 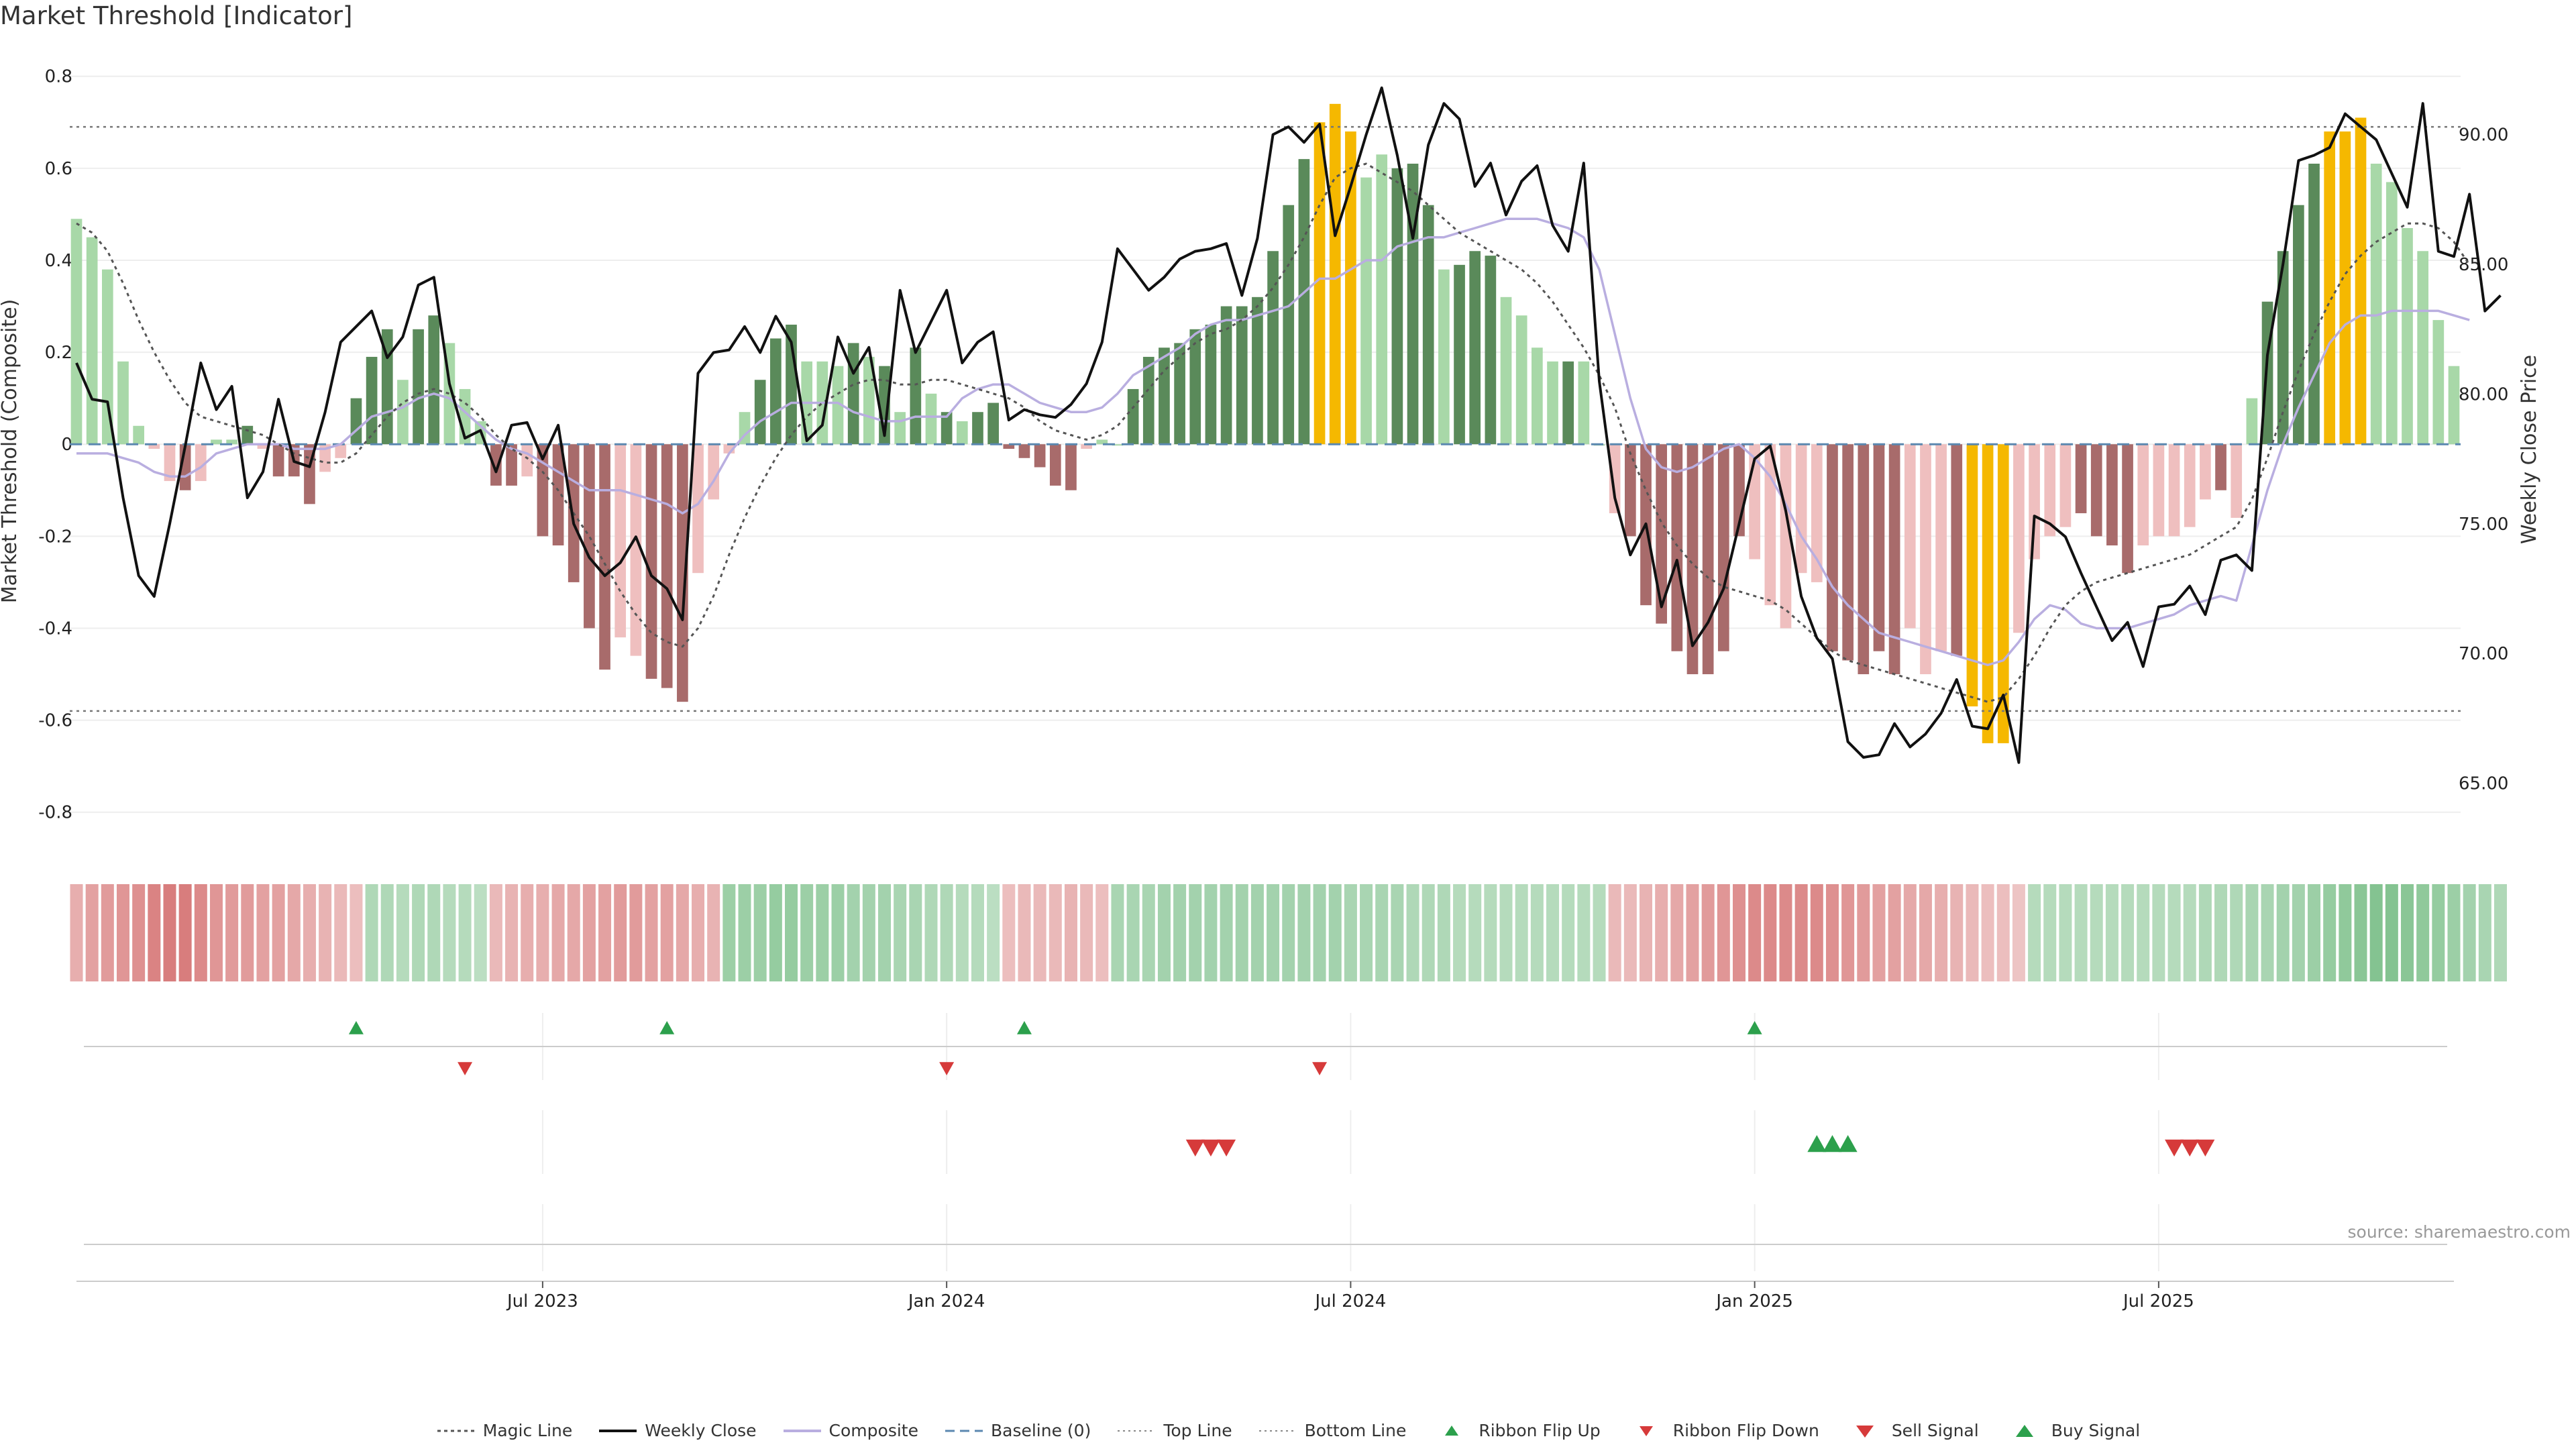 What do you see at coordinates (946, 1301) in the screenshot?
I see `x-tick-label: Jan 2024` at bounding box center [946, 1301].